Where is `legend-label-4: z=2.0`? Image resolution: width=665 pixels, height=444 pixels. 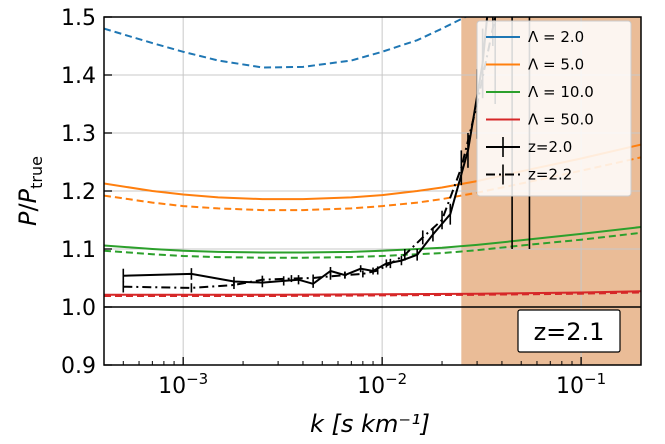 legend-label-4: z=2.0 is located at coordinates (550, 147).